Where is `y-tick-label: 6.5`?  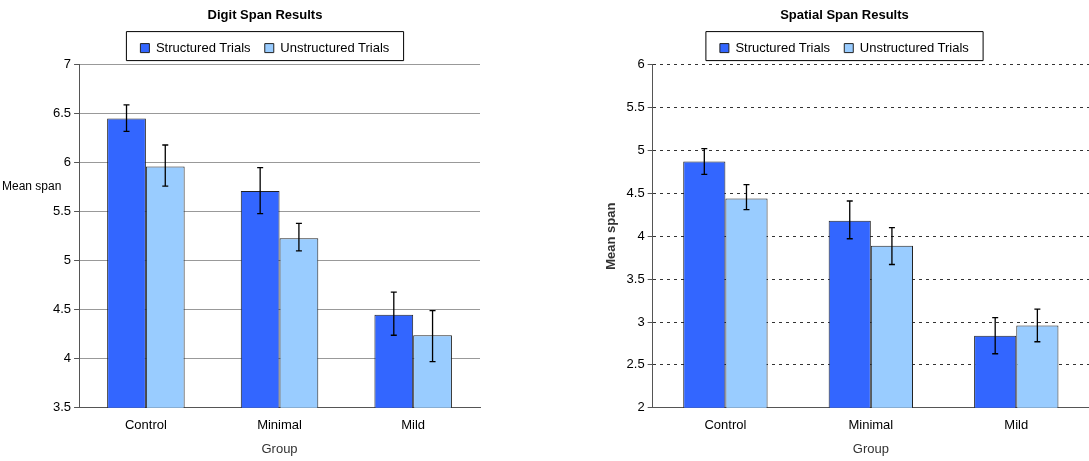
y-tick-label: 6.5 is located at coordinates (62, 113).